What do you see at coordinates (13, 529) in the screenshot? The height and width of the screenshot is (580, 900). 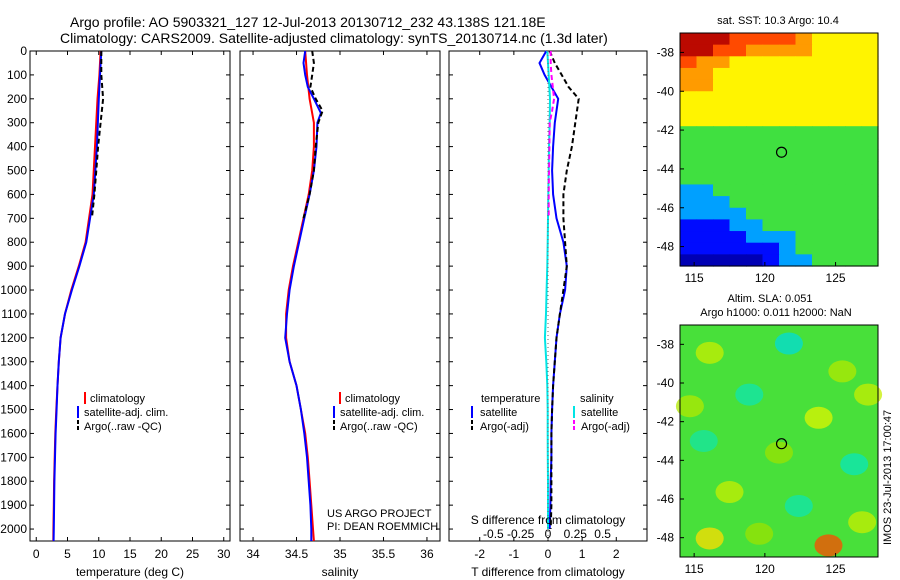 I see `depth-tick-label: 2000` at bounding box center [13, 529].